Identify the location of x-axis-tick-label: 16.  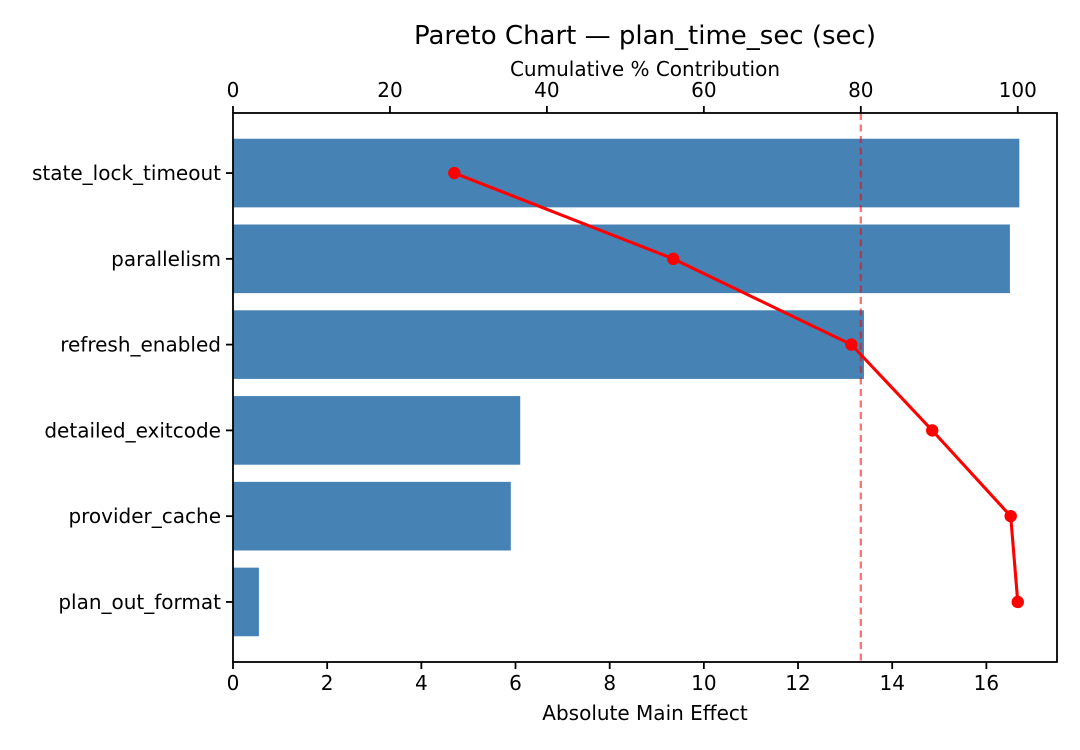
(986, 683).